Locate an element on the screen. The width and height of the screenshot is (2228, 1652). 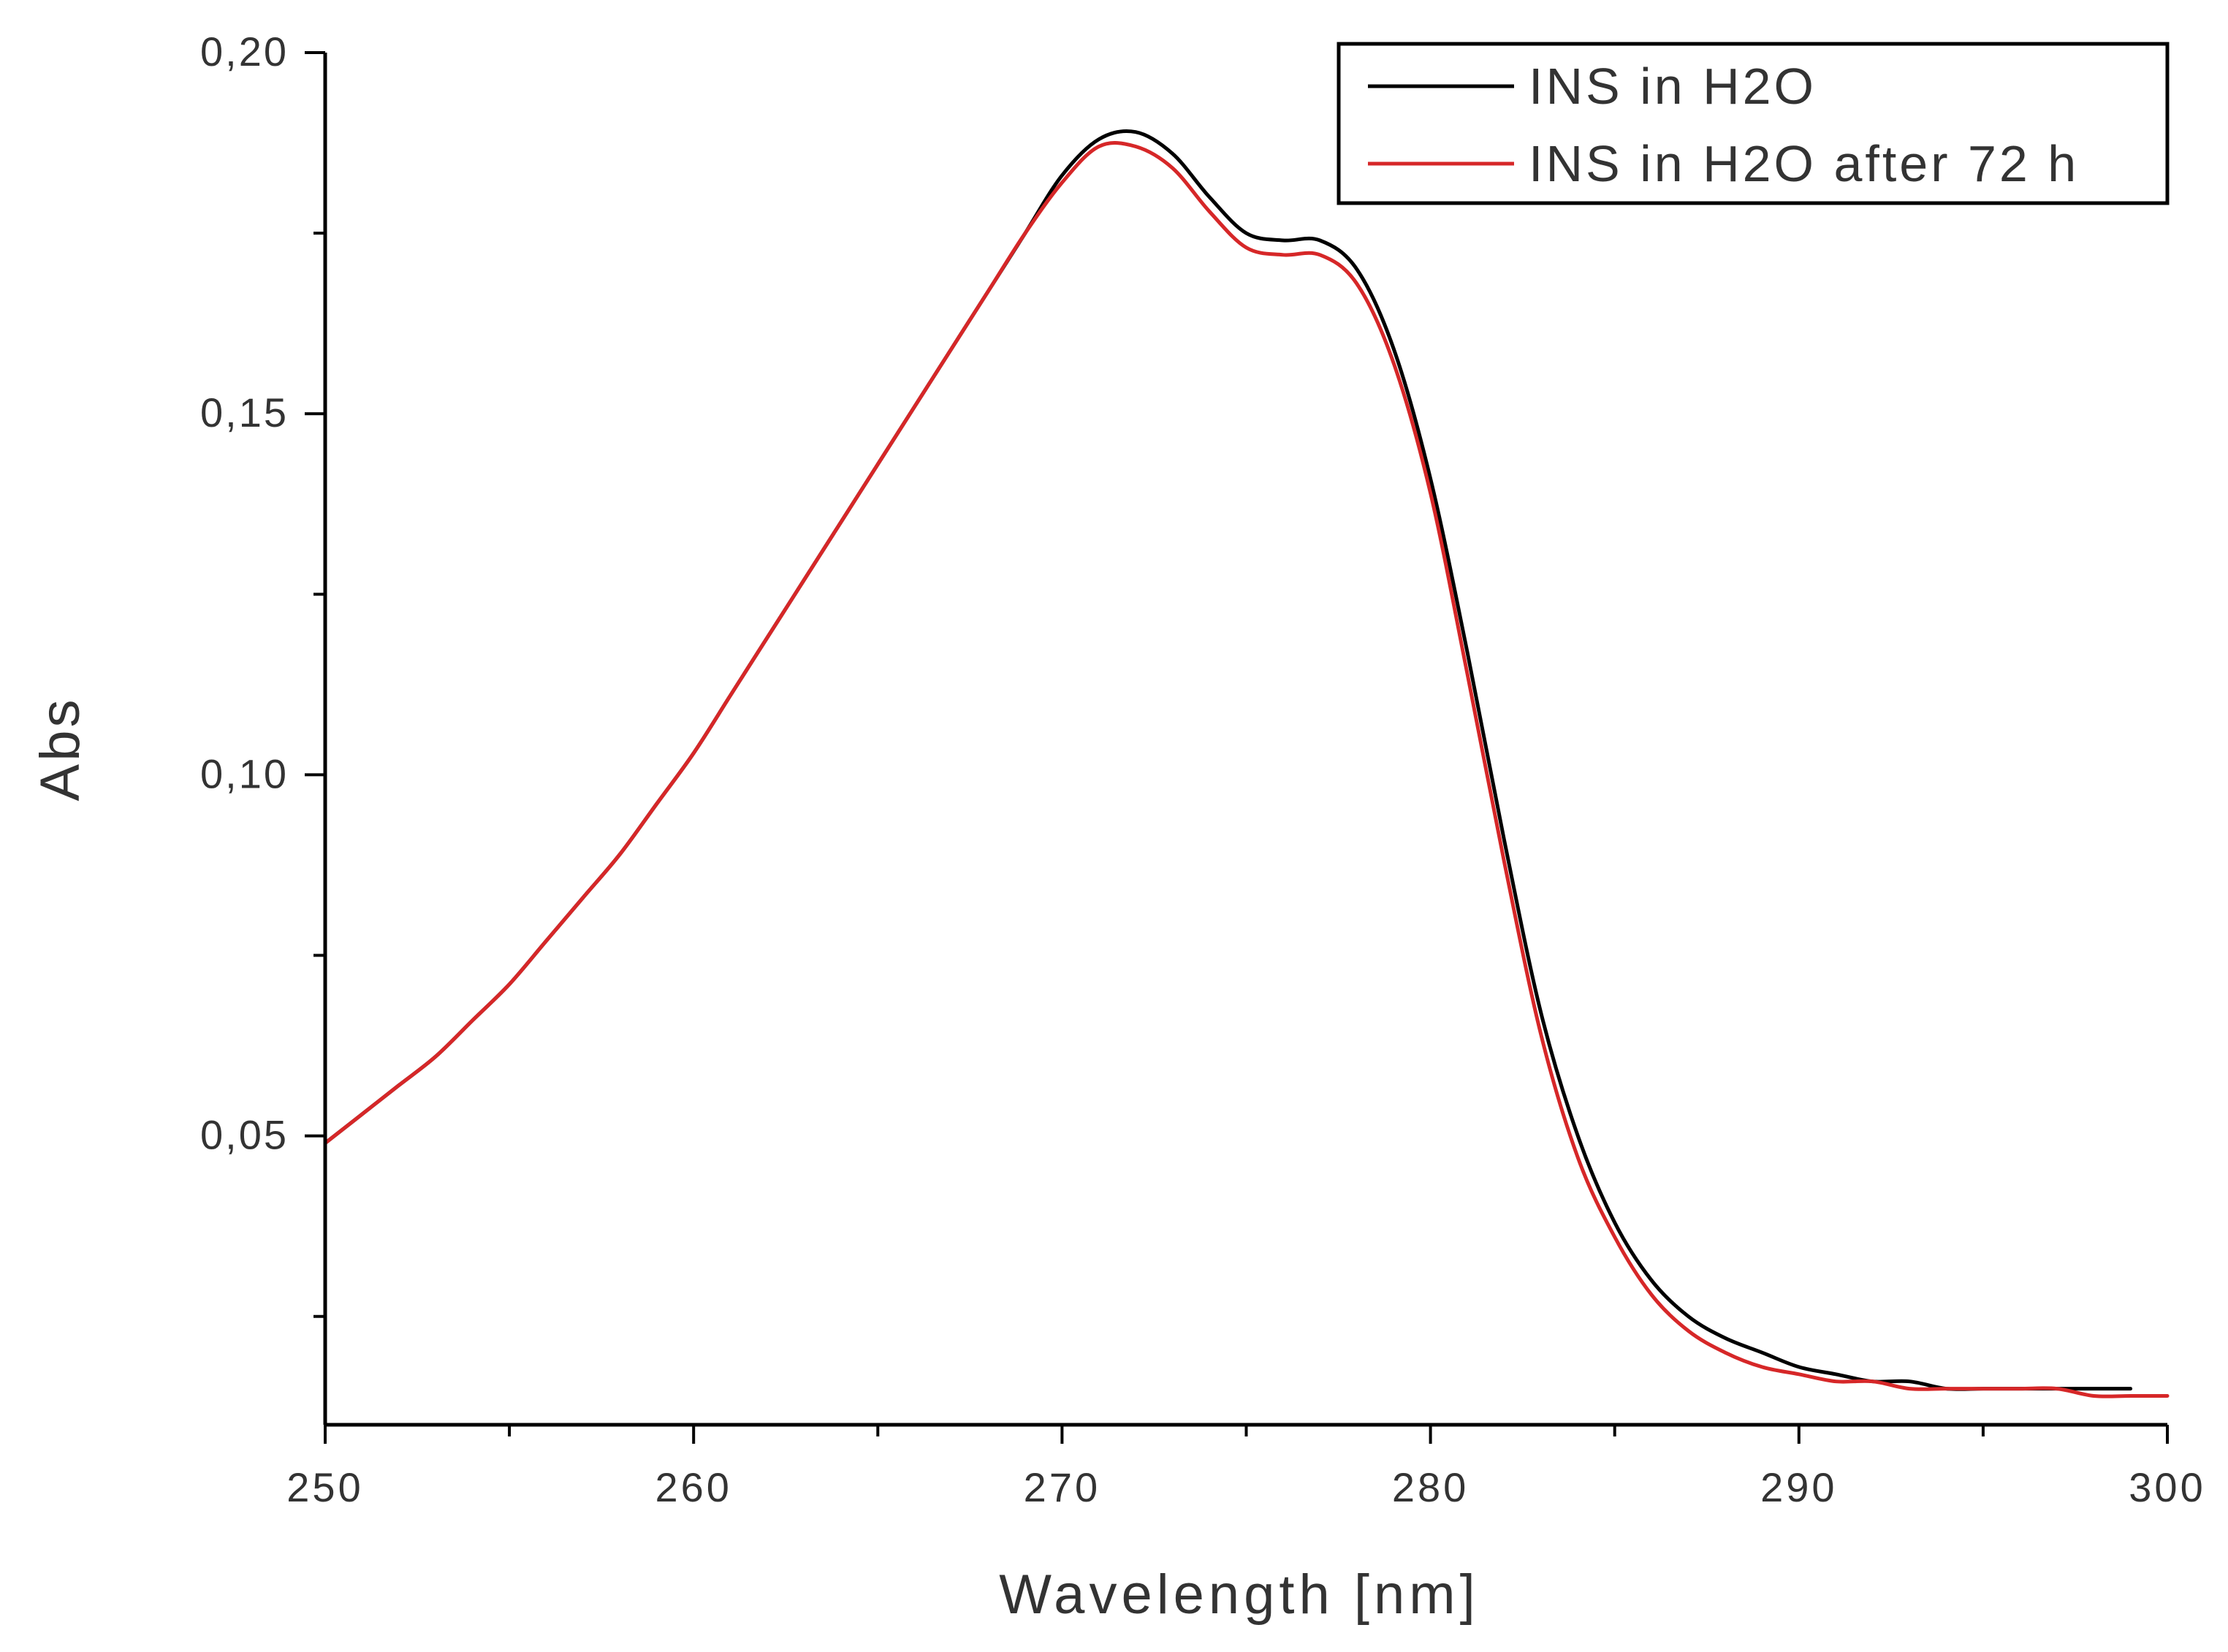
x-axis-ticks: 250 260 270 280 290 300 is located at coordinates (1245, 1467).